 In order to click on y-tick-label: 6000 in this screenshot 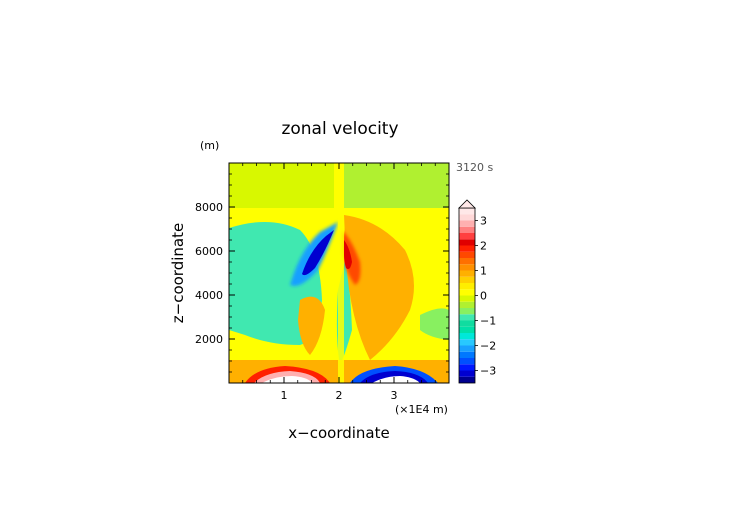, I will do `click(209, 251)`.